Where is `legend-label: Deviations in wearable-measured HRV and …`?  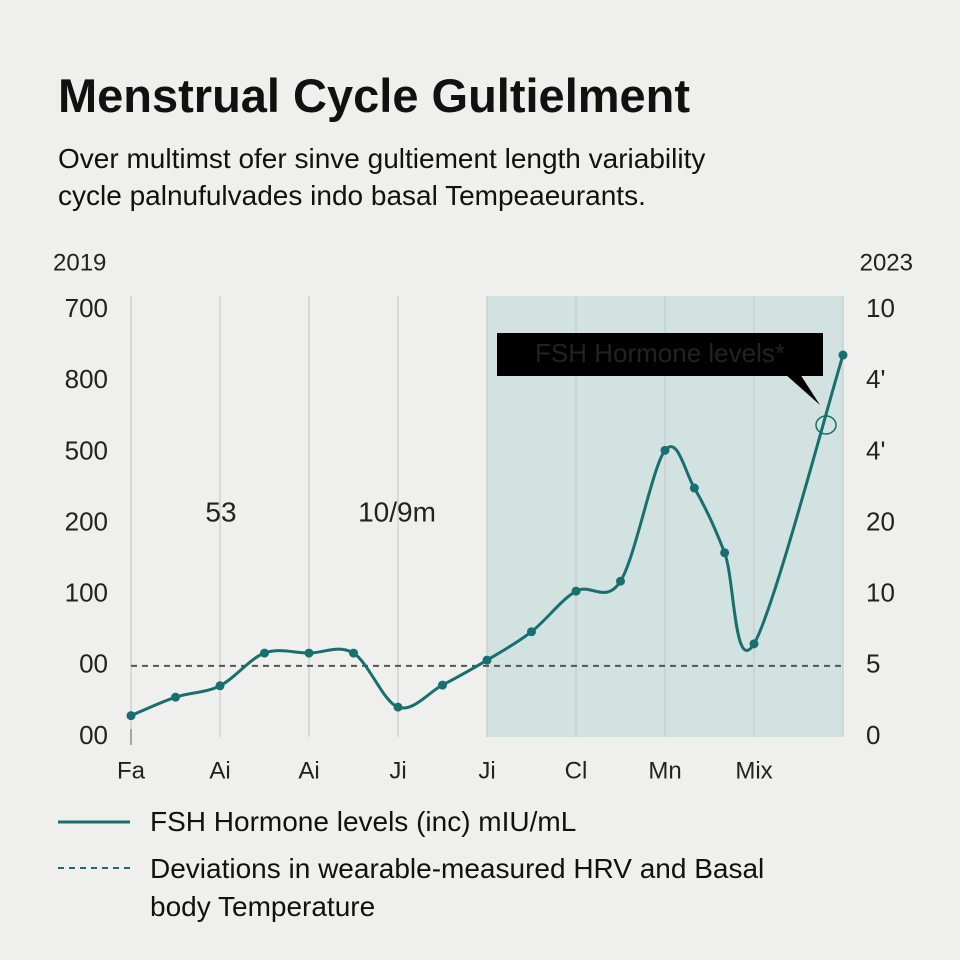
legend-label: Deviations in wearable-measured HRV and … is located at coordinates (457, 887).